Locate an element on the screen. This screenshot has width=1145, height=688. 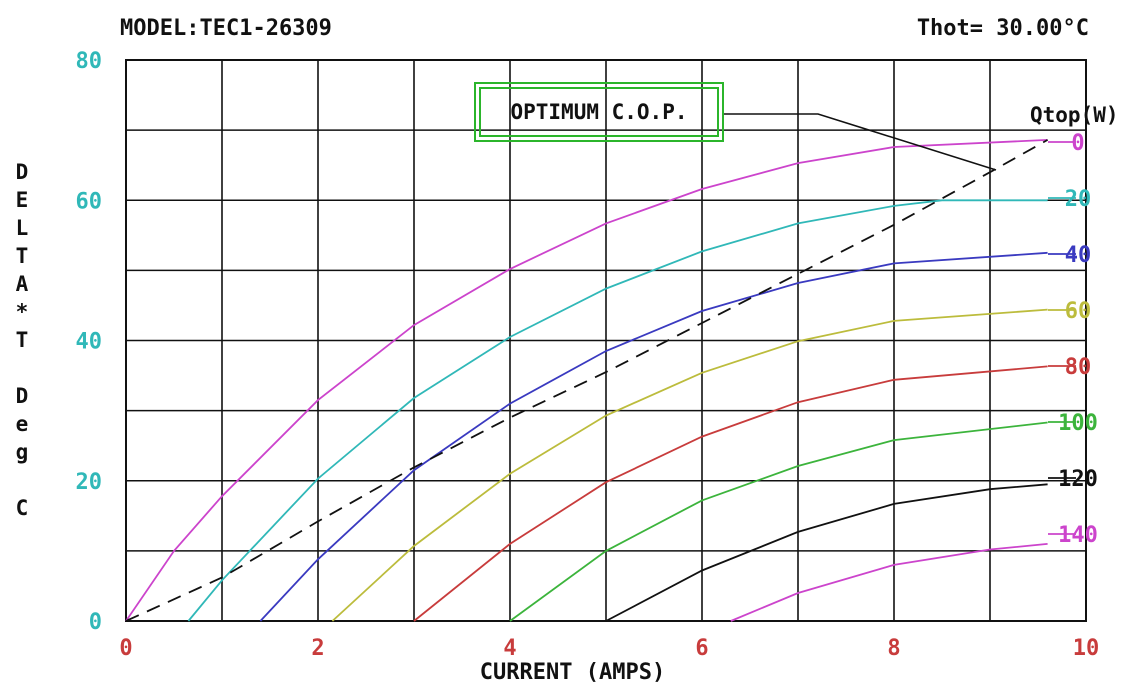
x-tick-label: 6 is located at coordinates (701, 648).